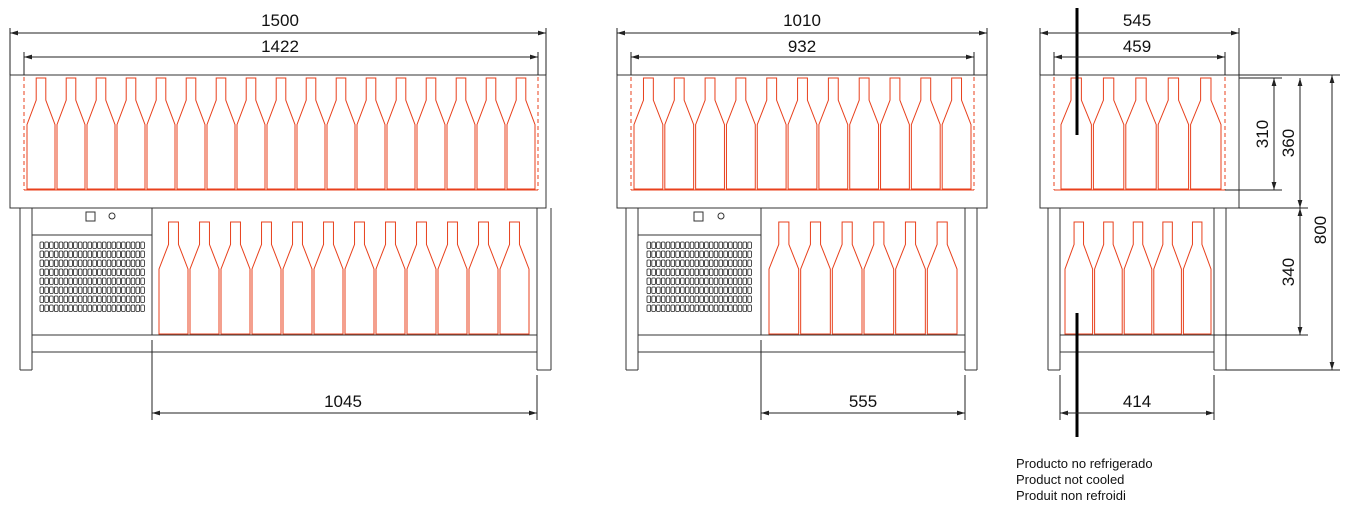  I want to click on dim-storage-width-large: 1045, so click(343, 401).